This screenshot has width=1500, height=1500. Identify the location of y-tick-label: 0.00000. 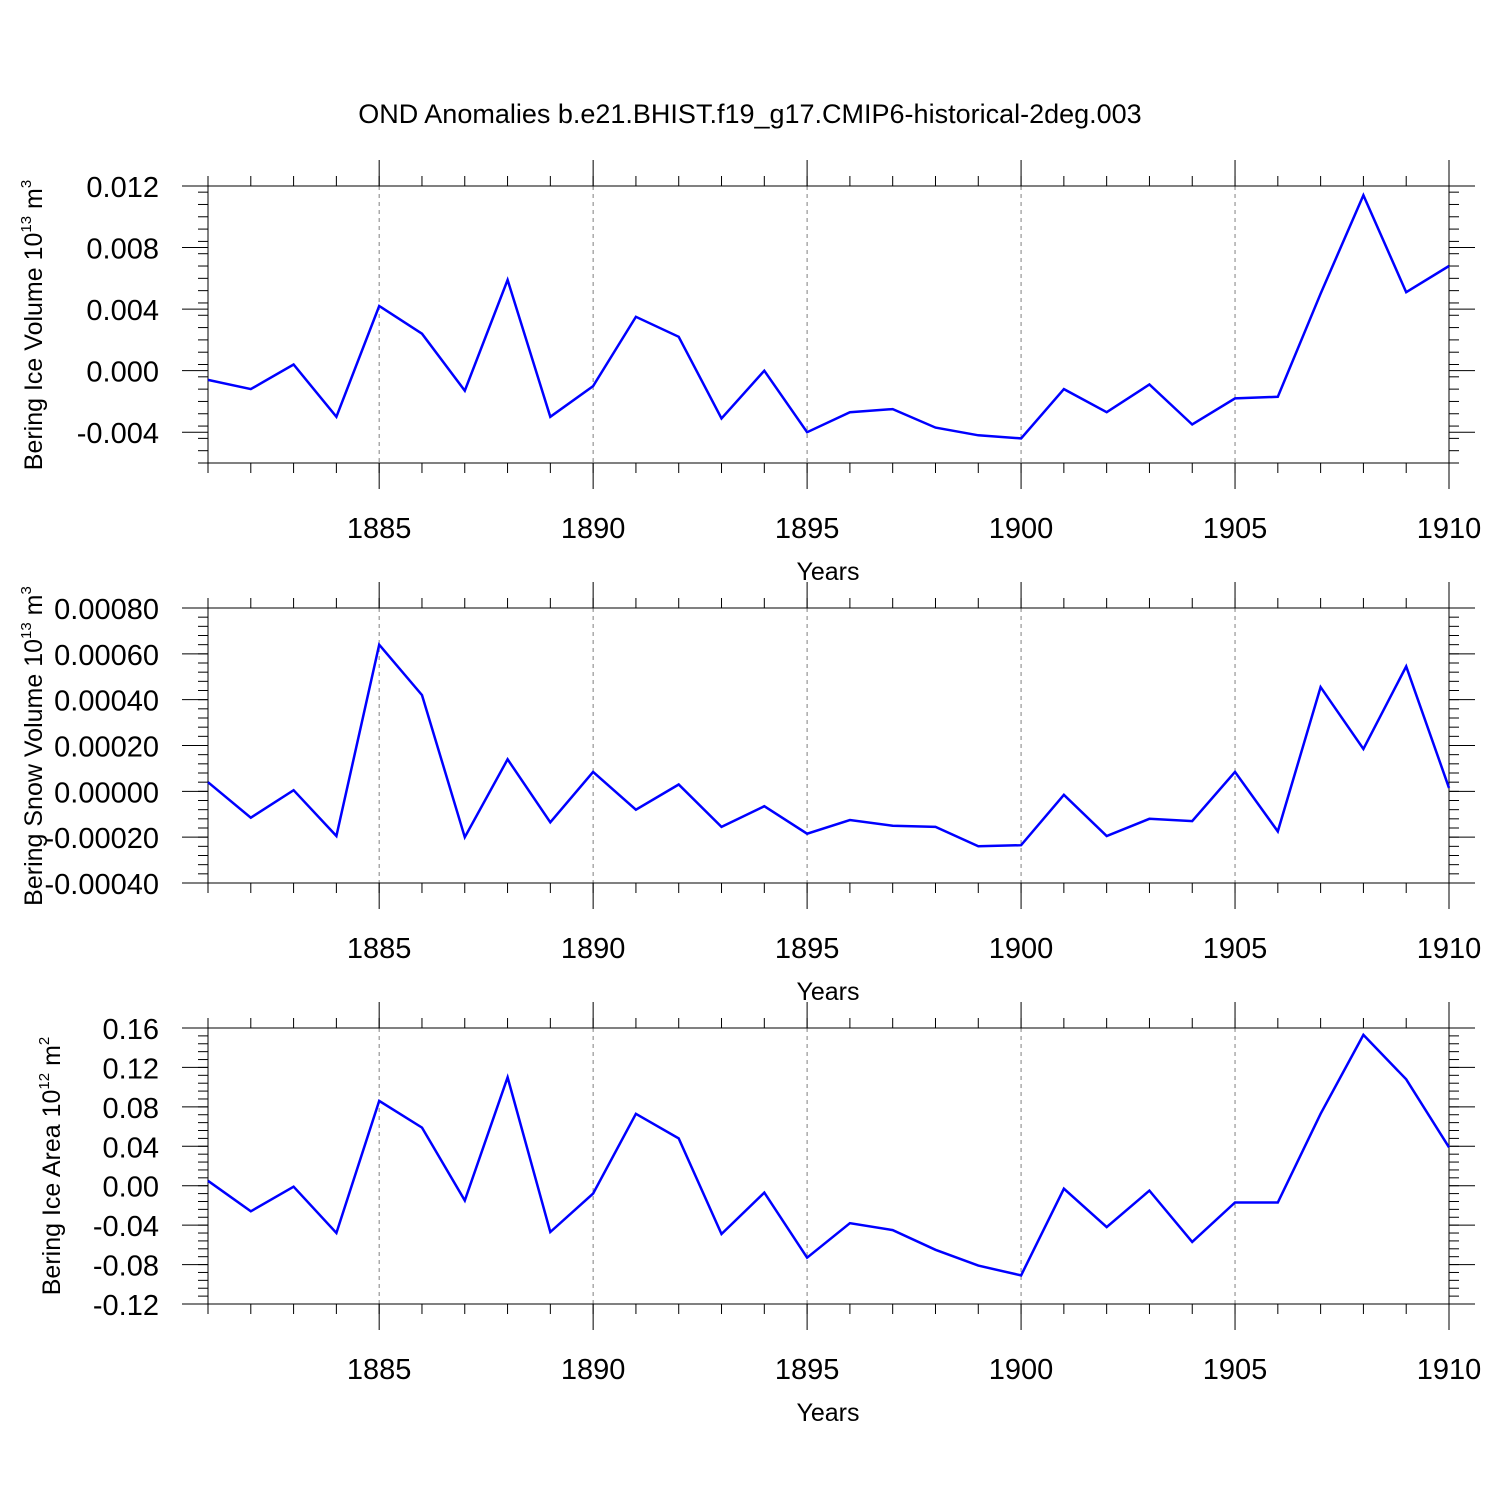
(106, 793).